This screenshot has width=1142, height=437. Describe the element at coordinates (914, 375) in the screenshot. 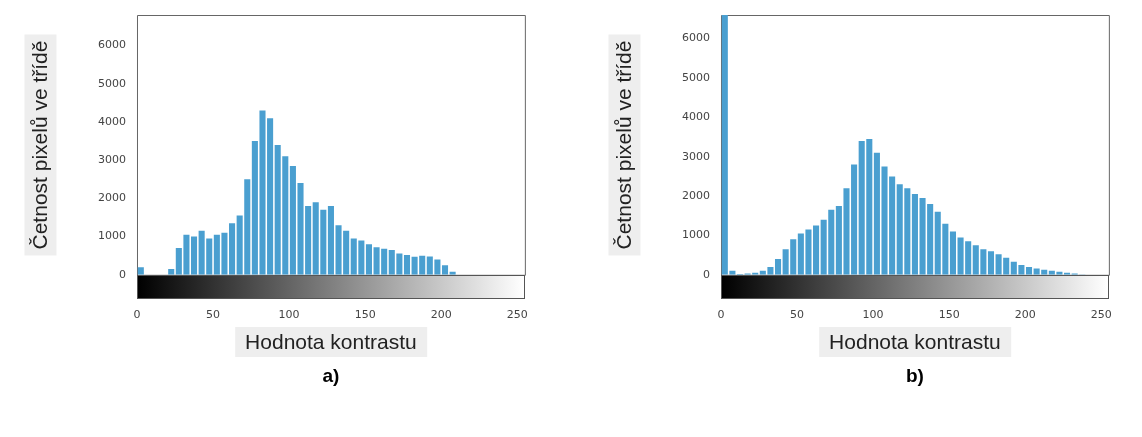

I see `text: b)` at that location.